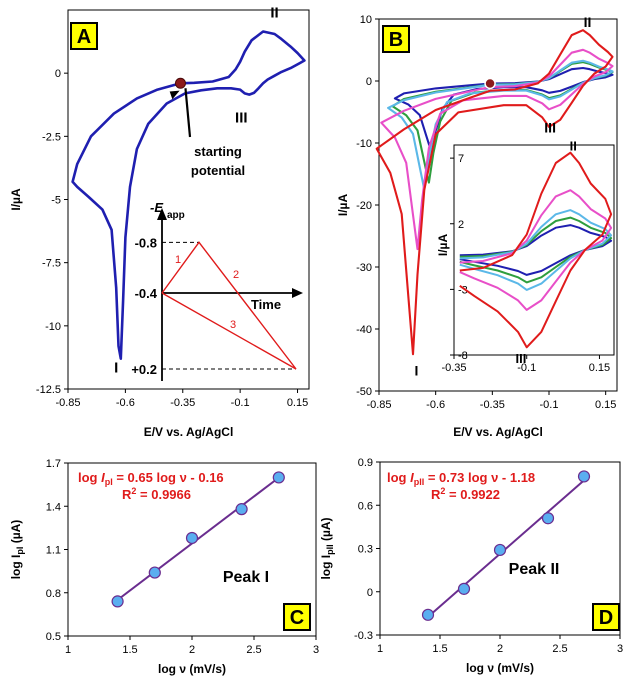  What do you see at coordinates (500, 125) in the screenshot?
I see `cv-curve` at bounding box center [500, 125].